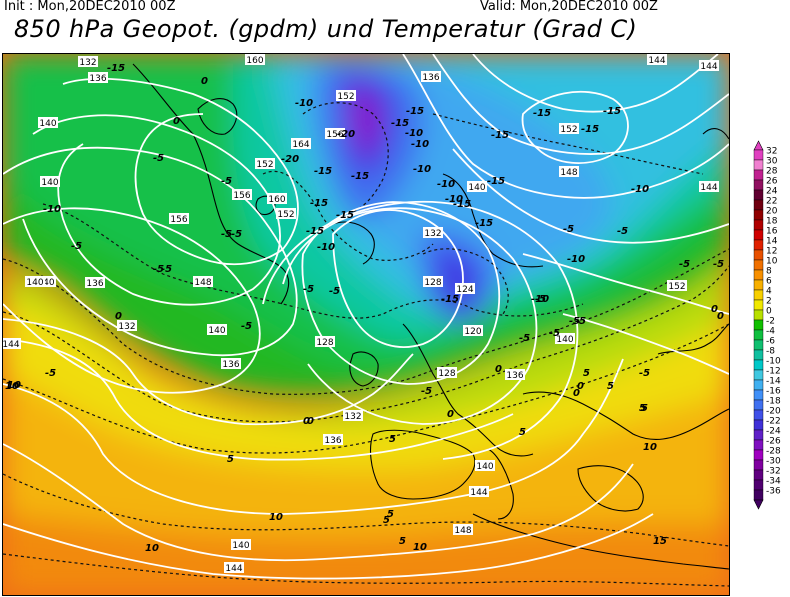  Describe the element at coordinates (276, 200) in the screenshot. I see `svg-text: 160` at that location.